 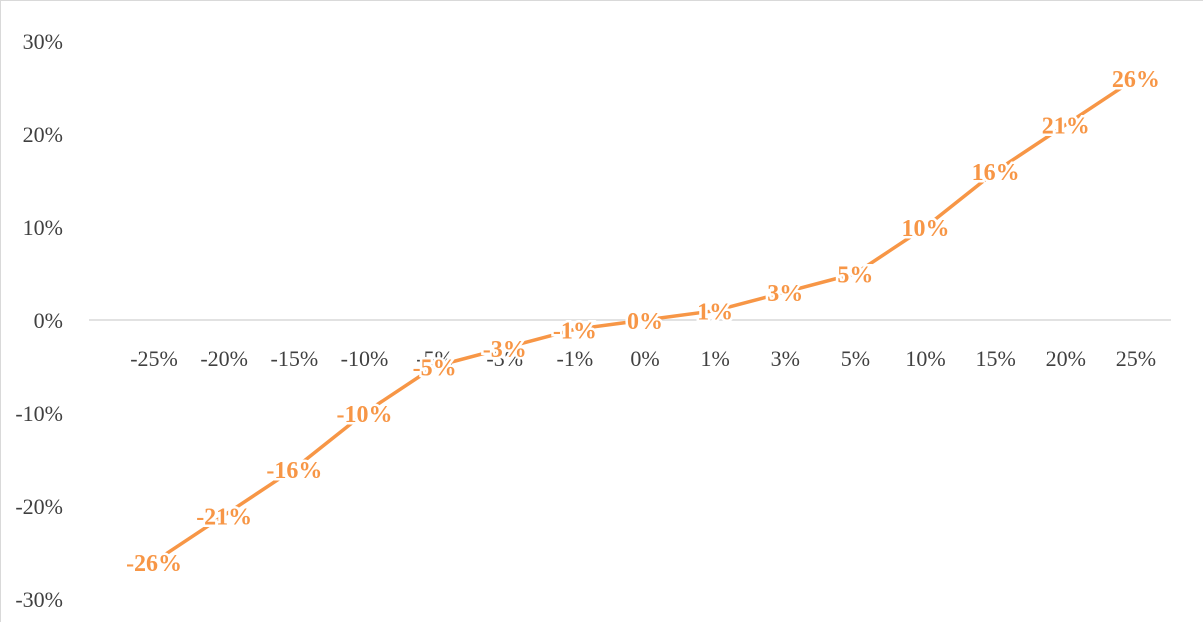 What do you see at coordinates (926, 229) in the screenshot?
I see `data-label: 10%` at bounding box center [926, 229].